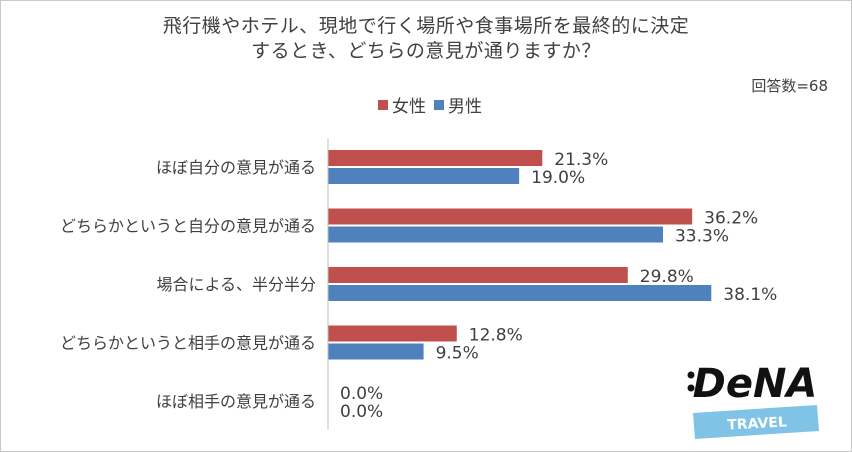 This screenshot has height=452, width=852. Describe the element at coordinates (361, 394) in the screenshot. I see `data-label-female: 0.0%` at that location.